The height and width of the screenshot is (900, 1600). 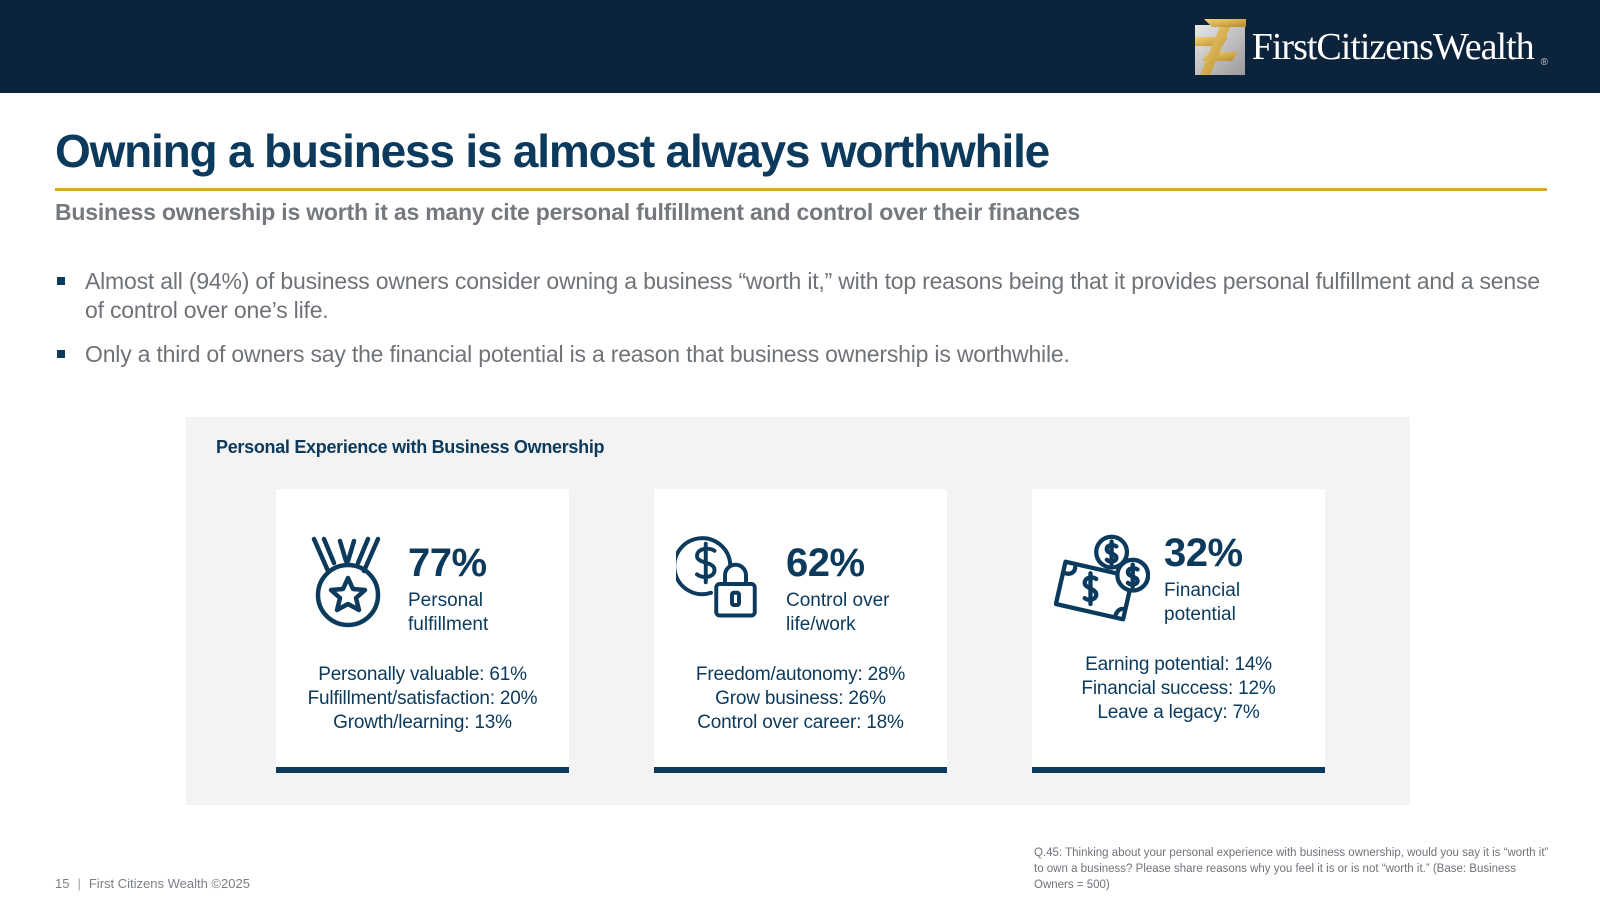 I want to click on dollar-lock-icon, so click(x=716, y=577).